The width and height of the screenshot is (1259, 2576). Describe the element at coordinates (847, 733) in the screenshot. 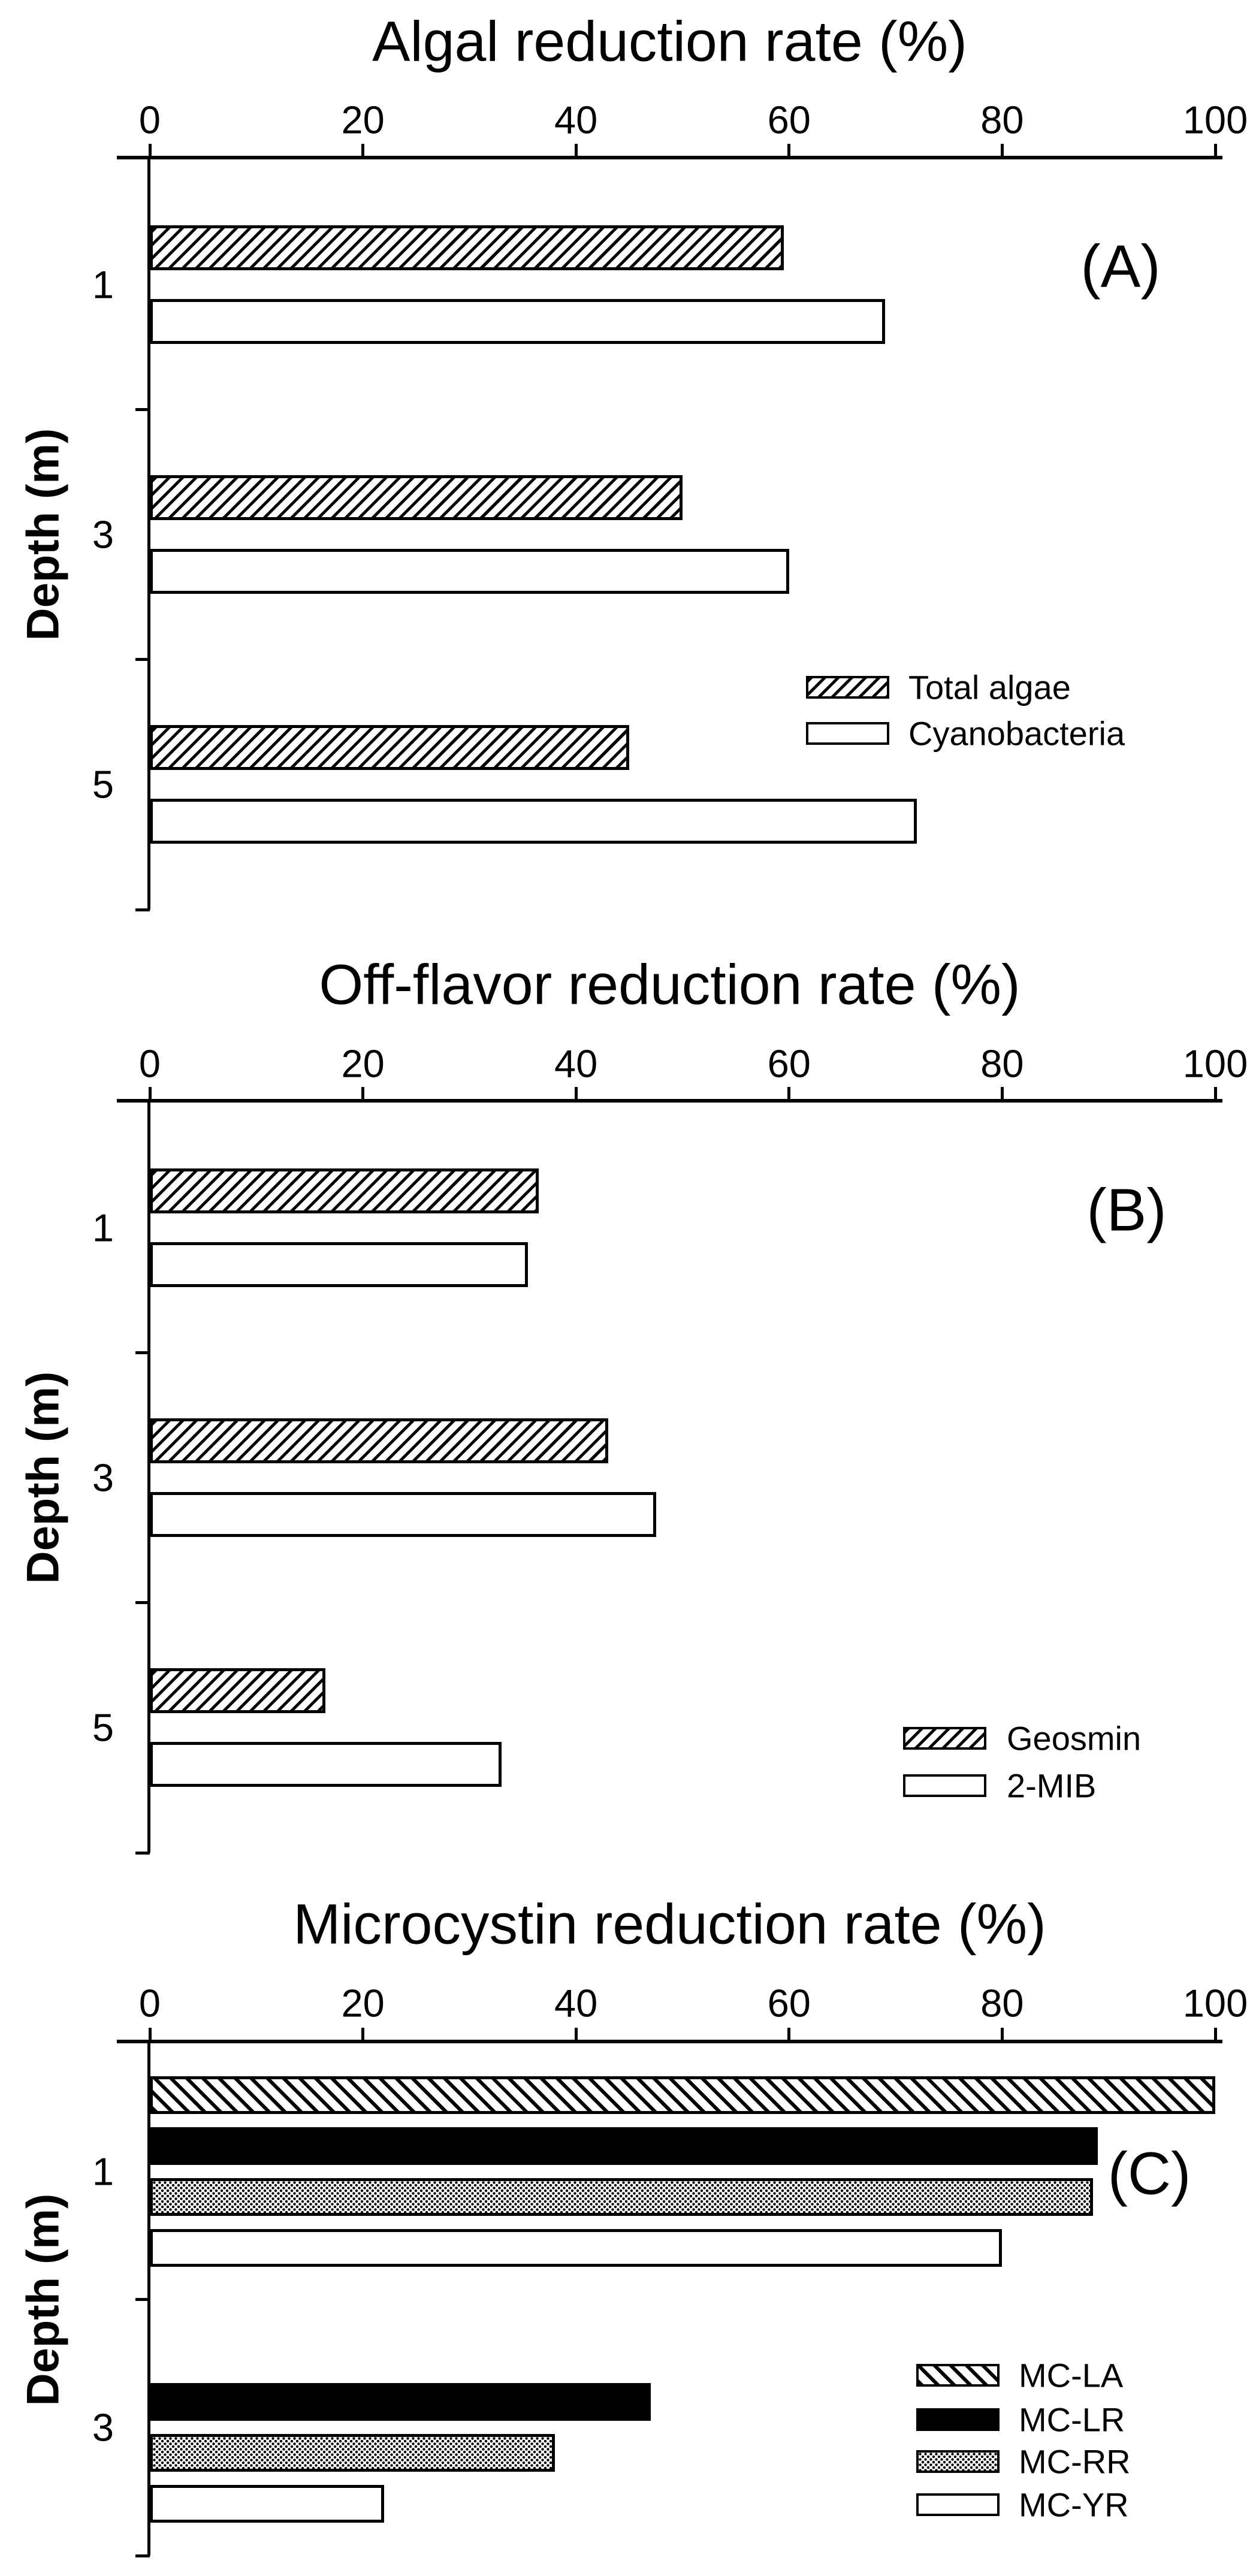

I see `legend-swatch-cyanobacteria` at that location.